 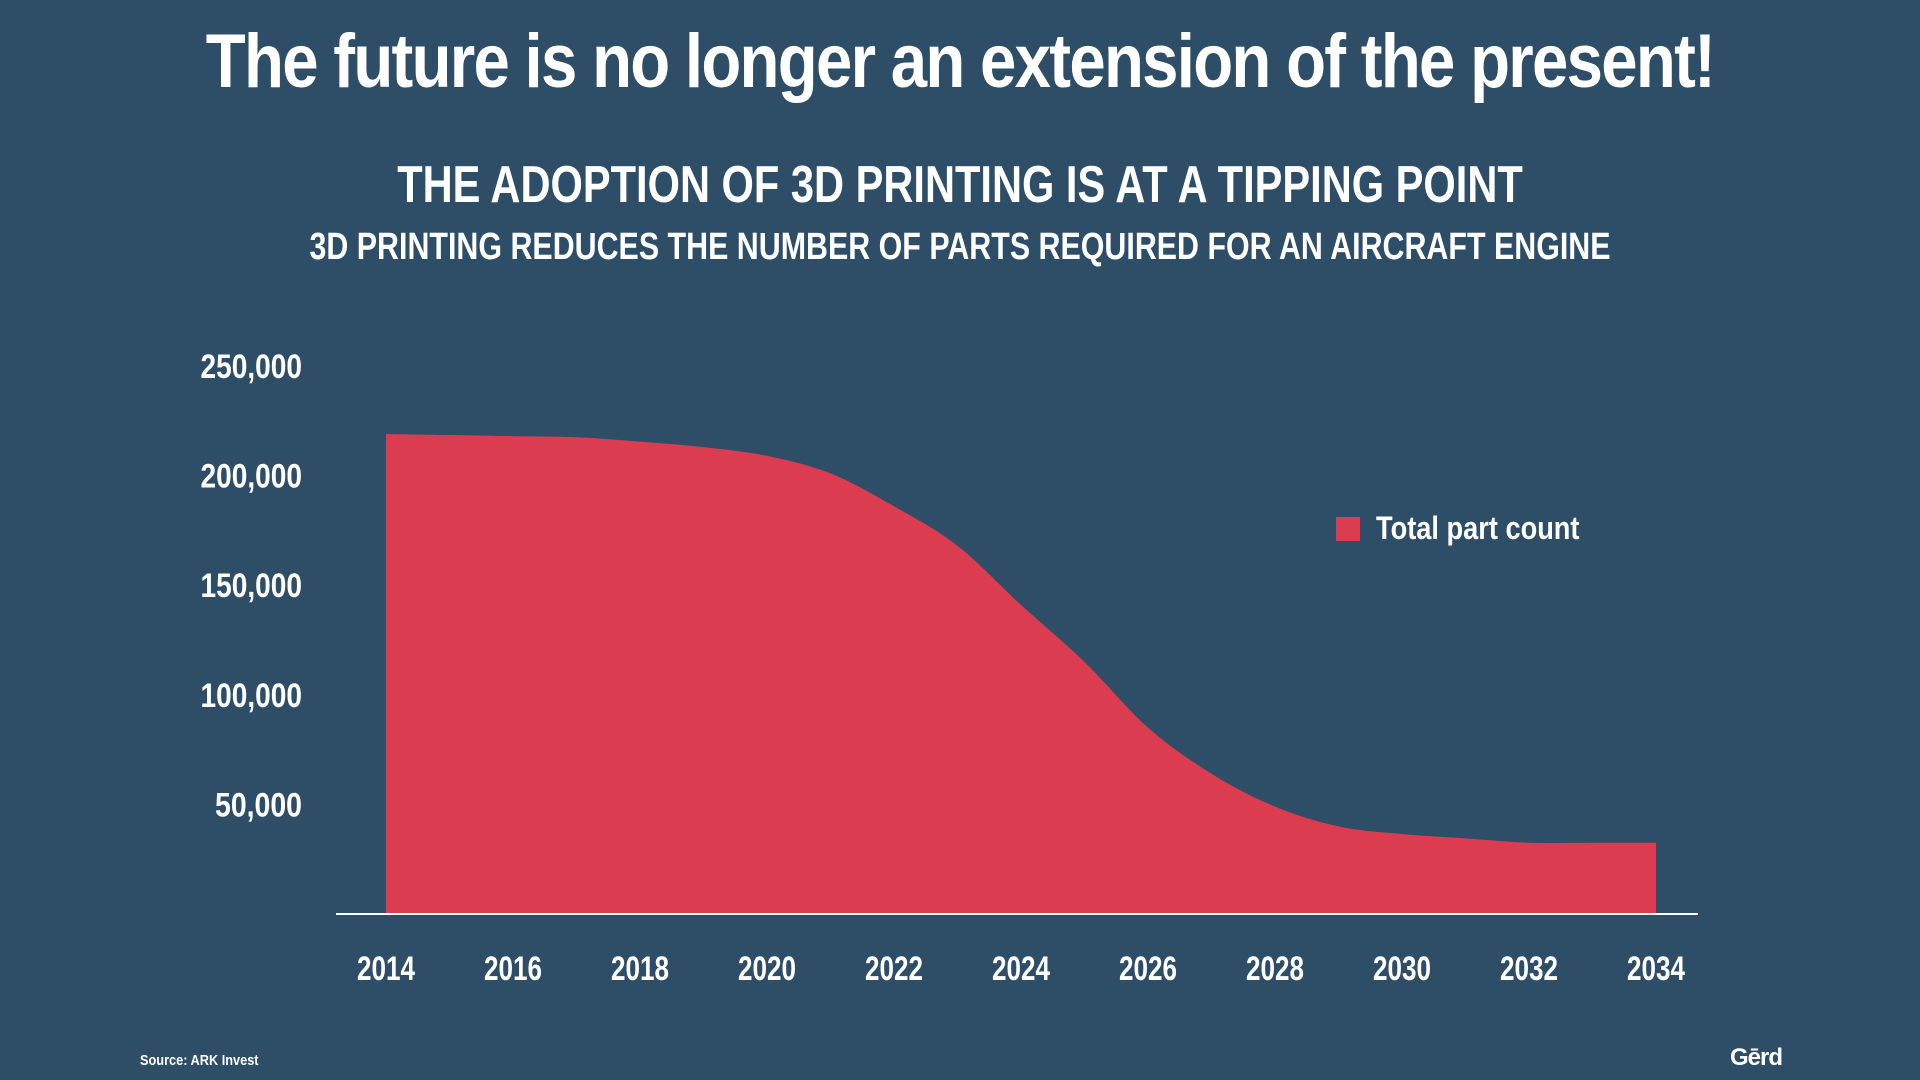 I want to click on x-tick-label: 2034, so click(x=1656, y=969).